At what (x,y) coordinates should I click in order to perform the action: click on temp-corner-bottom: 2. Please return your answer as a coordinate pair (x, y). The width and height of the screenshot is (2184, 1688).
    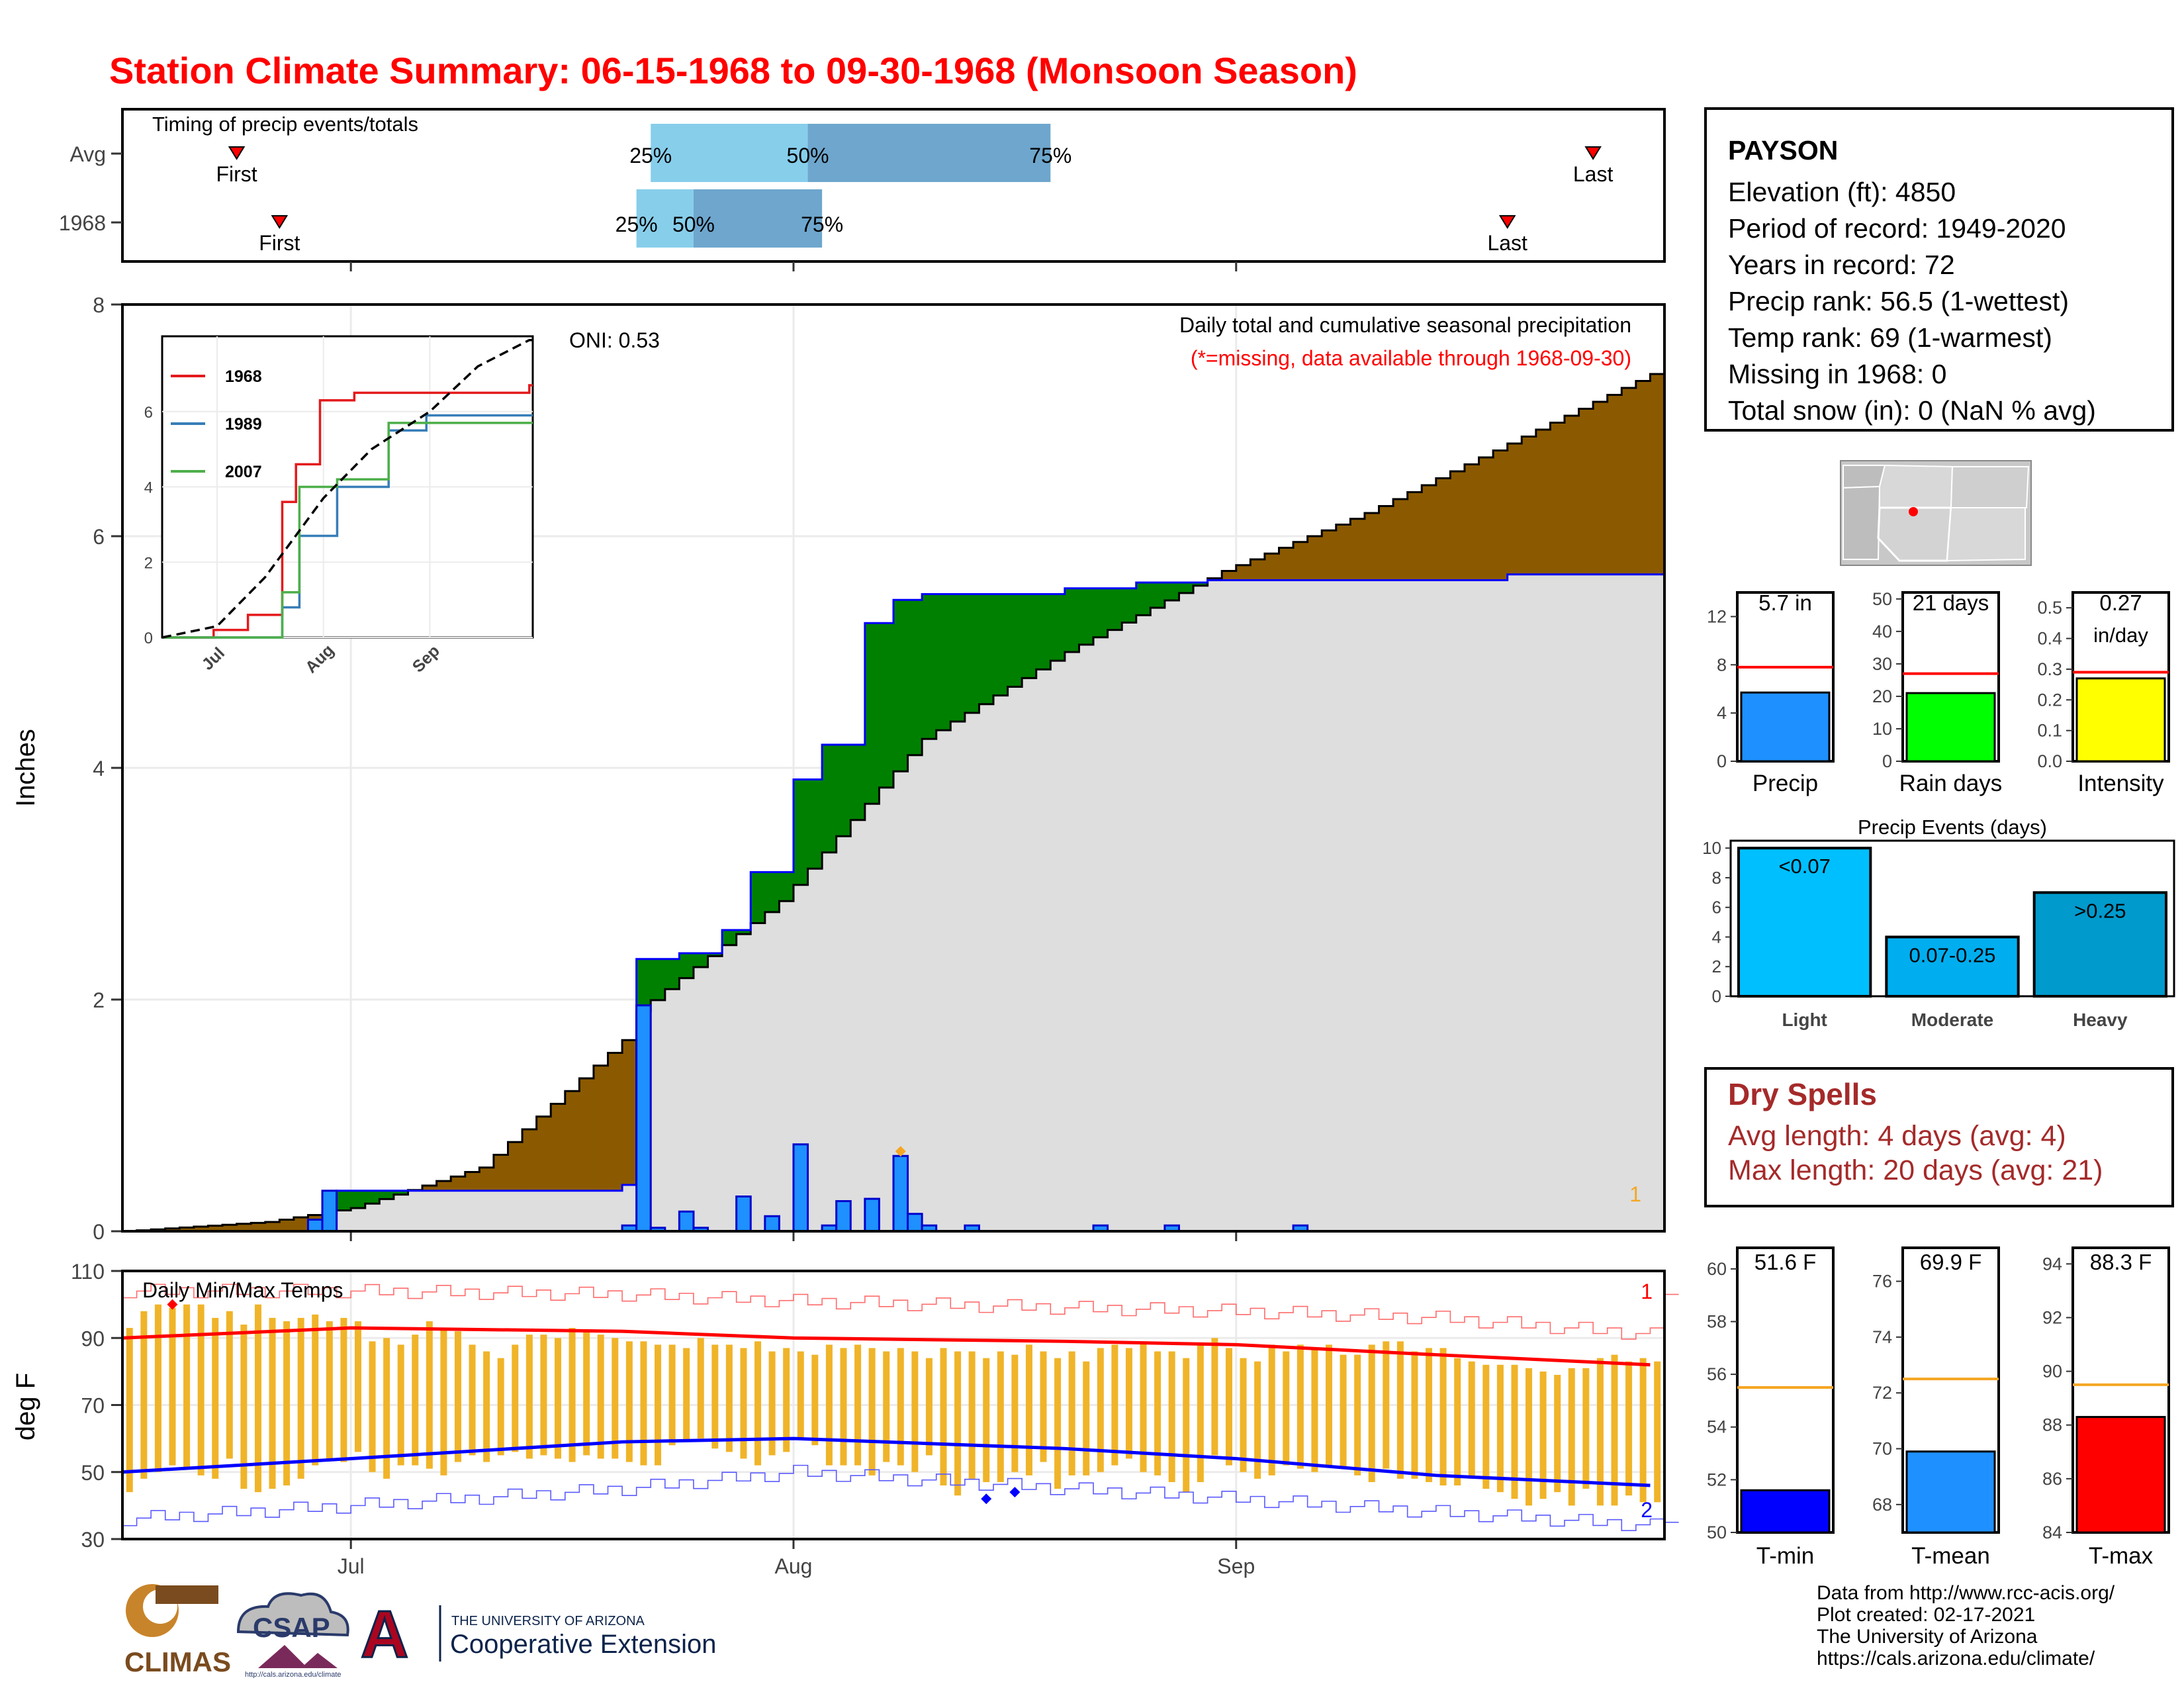
    Looking at the image, I should click on (1647, 1510).